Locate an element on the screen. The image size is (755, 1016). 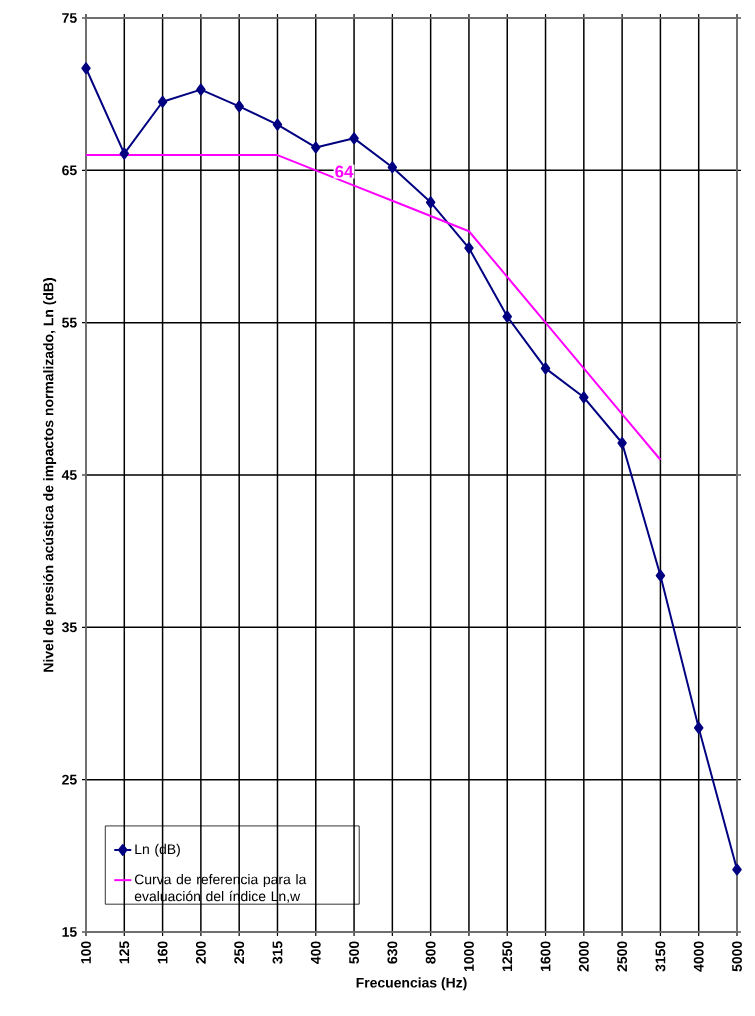
x-tick-label: 315 is located at coordinates (277, 952).